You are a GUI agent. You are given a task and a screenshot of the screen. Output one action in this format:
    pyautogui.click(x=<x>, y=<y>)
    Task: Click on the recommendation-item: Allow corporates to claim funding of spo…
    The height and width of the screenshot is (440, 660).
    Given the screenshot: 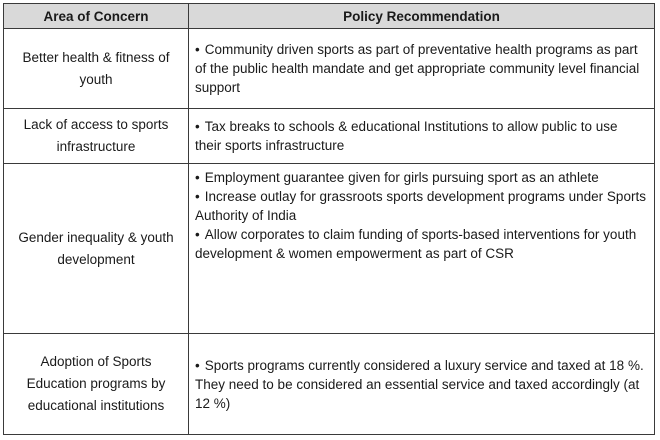 What is the action you would take?
    pyautogui.click(x=420, y=244)
    